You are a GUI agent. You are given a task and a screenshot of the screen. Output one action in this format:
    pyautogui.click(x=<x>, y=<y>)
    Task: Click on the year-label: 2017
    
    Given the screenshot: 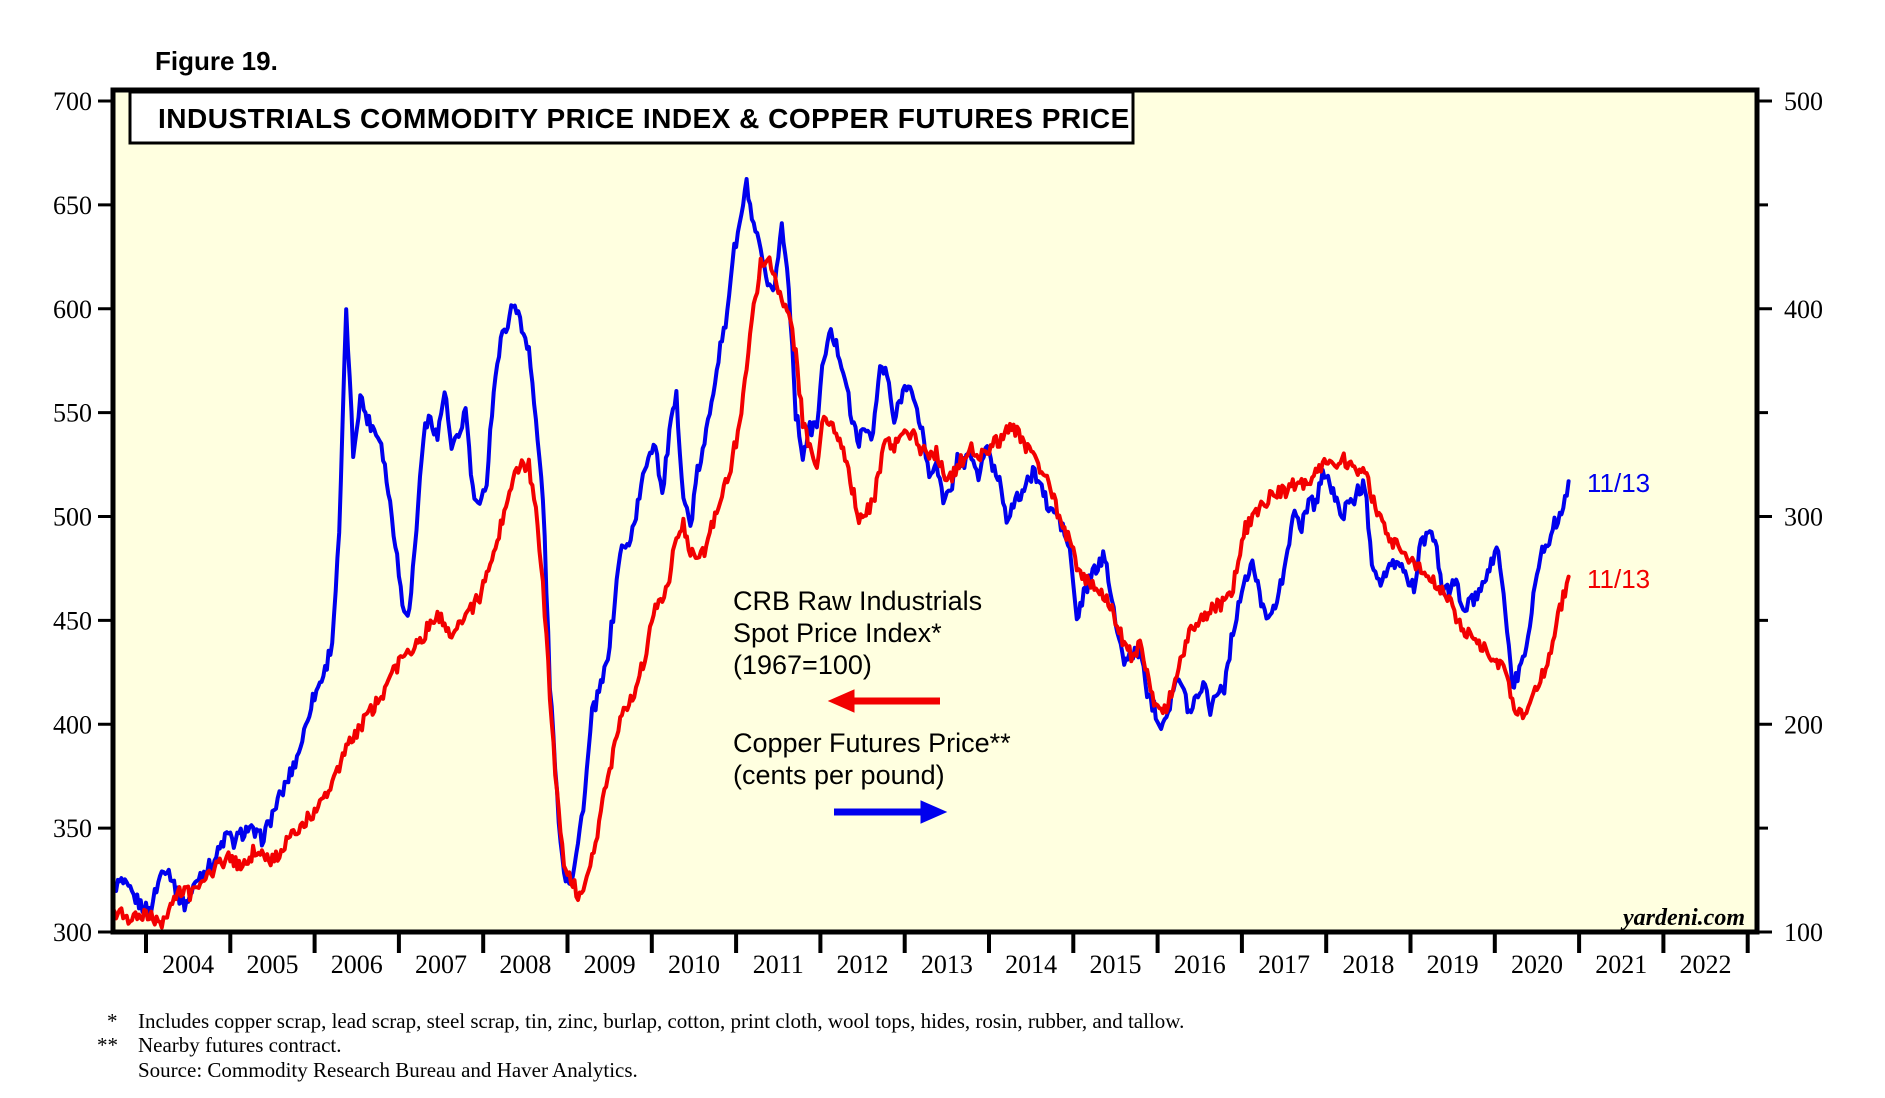 What is the action you would take?
    pyautogui.click(x=1284, y=964)
    